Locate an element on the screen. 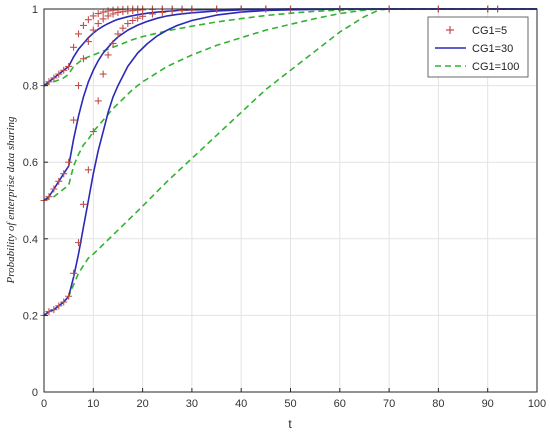 The height and width of the screenshot is (433, 550). x-axis-label: t is located at coordinates (290, 424).